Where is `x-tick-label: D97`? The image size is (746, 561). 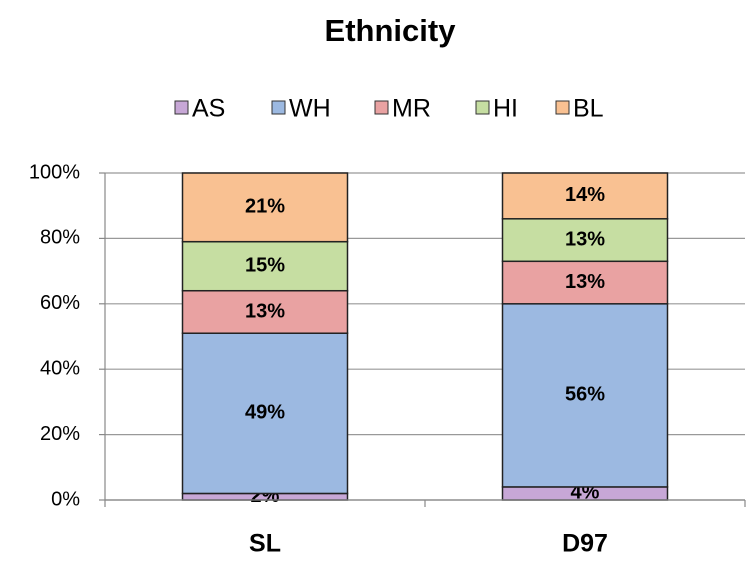
x-tick-label: D97 is located at coordinates (585, 544).